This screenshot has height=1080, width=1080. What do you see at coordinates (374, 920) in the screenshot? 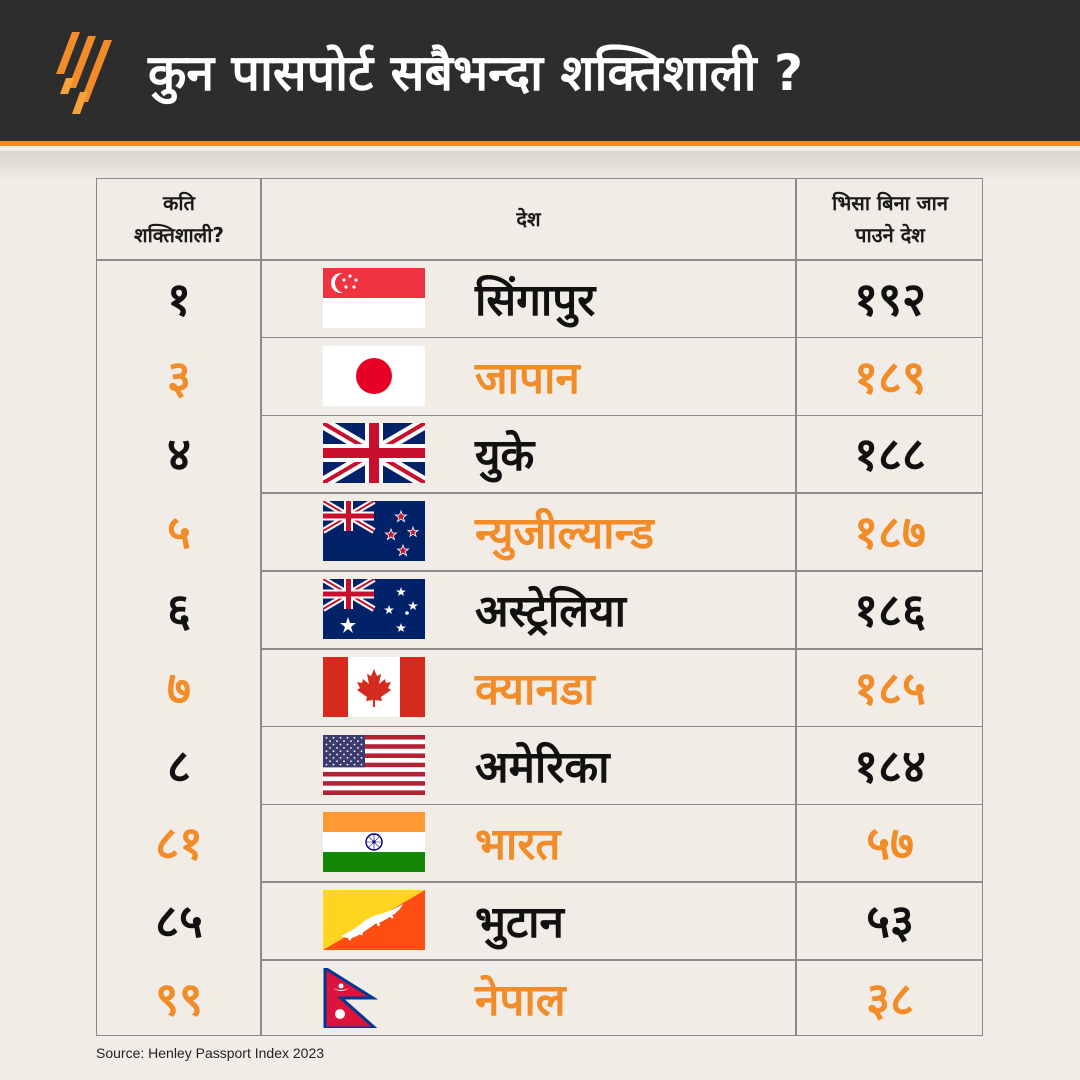
I see `bhutan-flag-icon` at bounding box center [374, 920].